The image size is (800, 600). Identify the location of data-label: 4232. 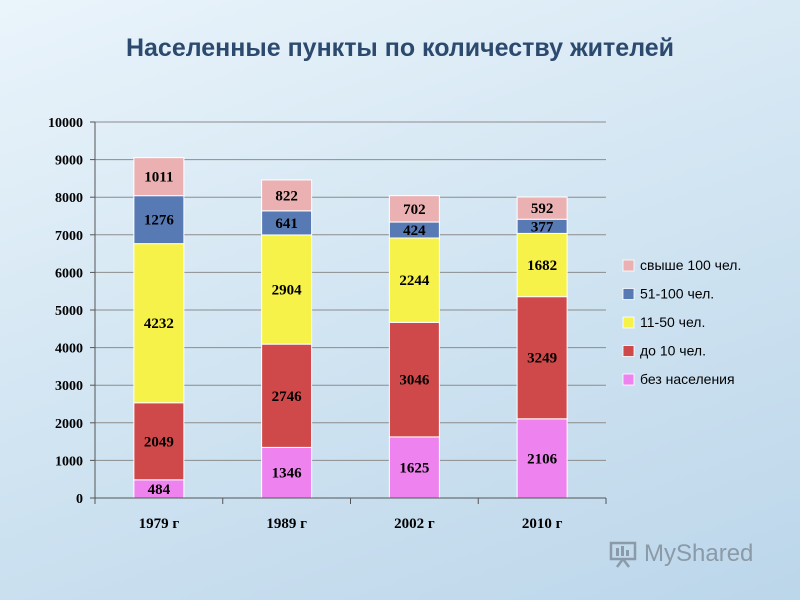
(159, 324).